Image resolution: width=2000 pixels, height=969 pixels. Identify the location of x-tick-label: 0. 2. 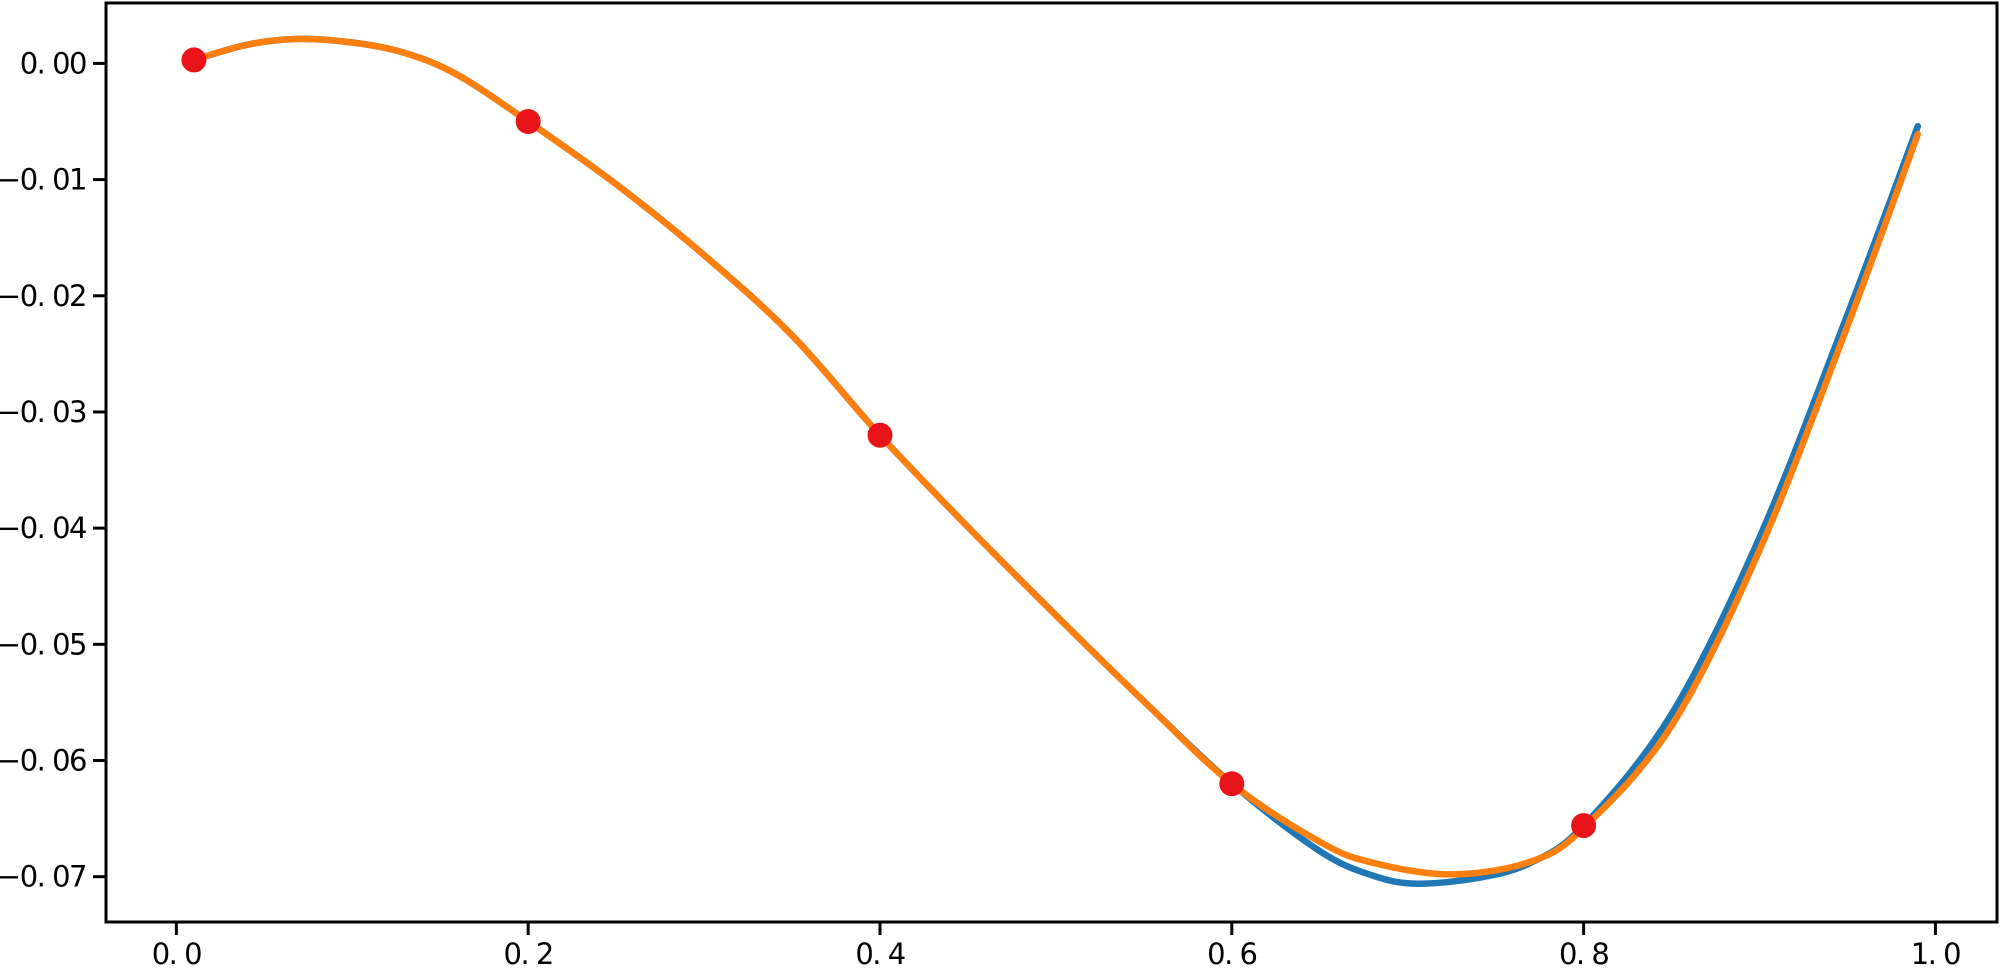
(528, 953).